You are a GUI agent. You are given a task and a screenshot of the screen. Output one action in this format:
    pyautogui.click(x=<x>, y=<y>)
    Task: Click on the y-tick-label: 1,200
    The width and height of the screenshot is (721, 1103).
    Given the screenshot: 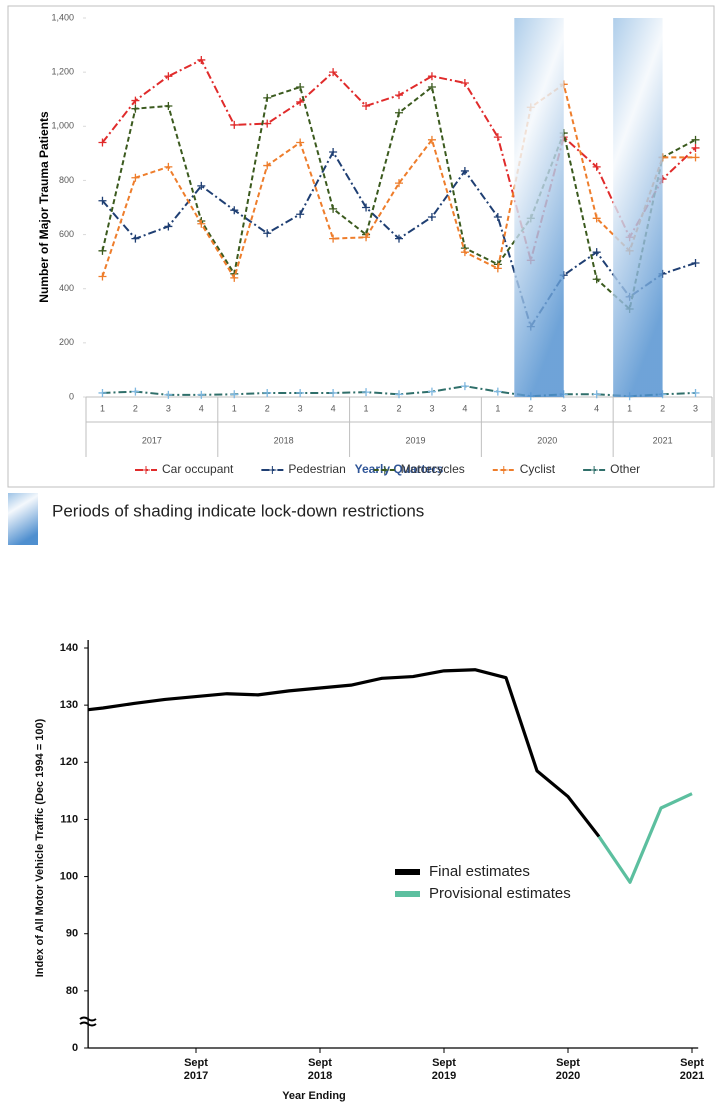 What is the action you would take?
    pyautogui.click(x=62, y=72)
    